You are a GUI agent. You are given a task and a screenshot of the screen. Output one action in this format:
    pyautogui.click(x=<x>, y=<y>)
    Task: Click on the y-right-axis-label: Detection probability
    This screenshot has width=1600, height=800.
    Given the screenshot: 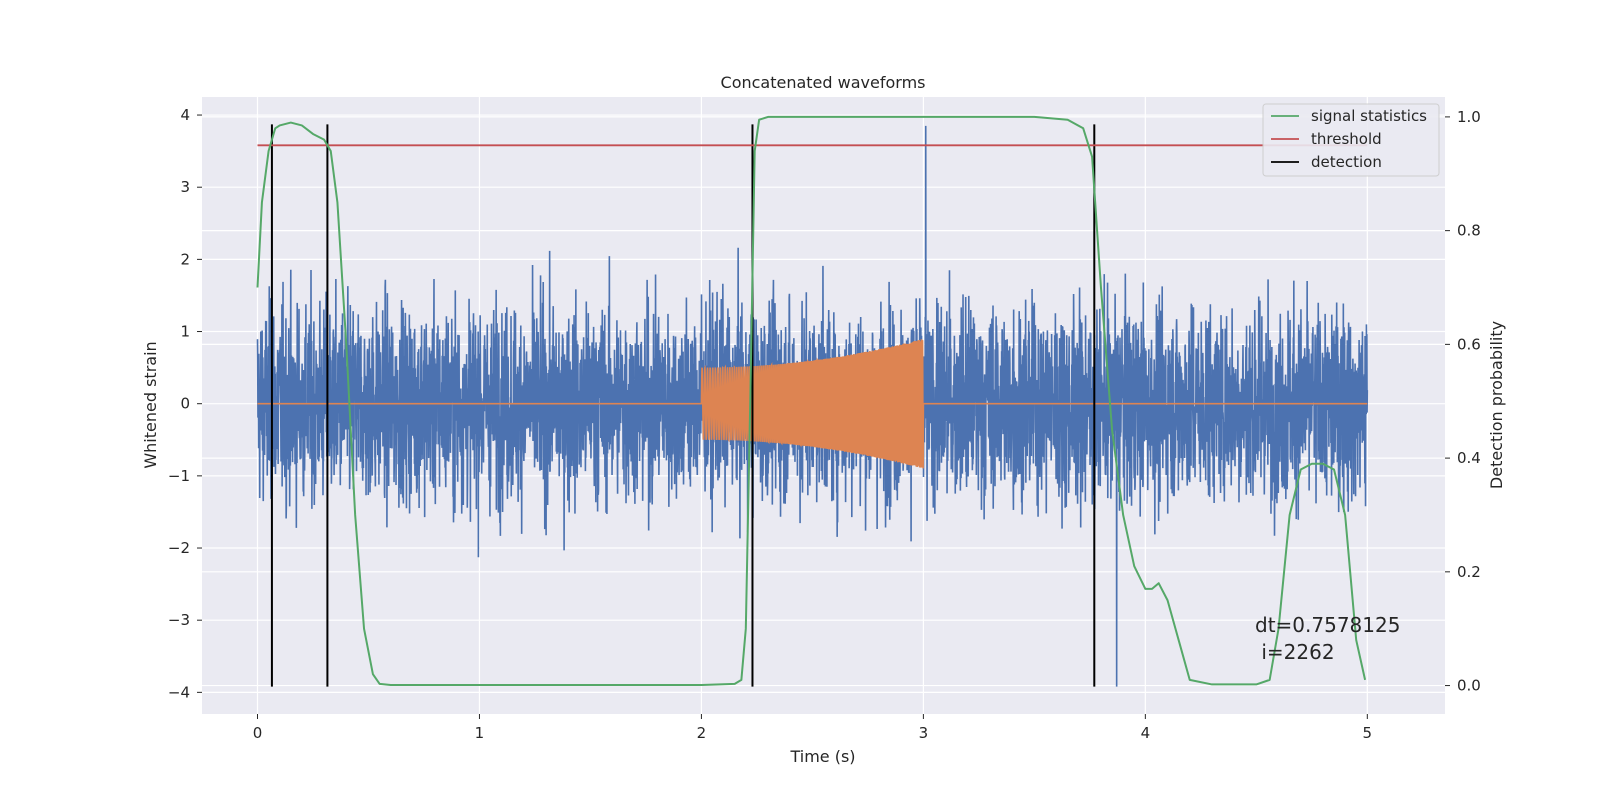 What is the action you would take?
    pyautogui.click(x=1496, y=405)
    